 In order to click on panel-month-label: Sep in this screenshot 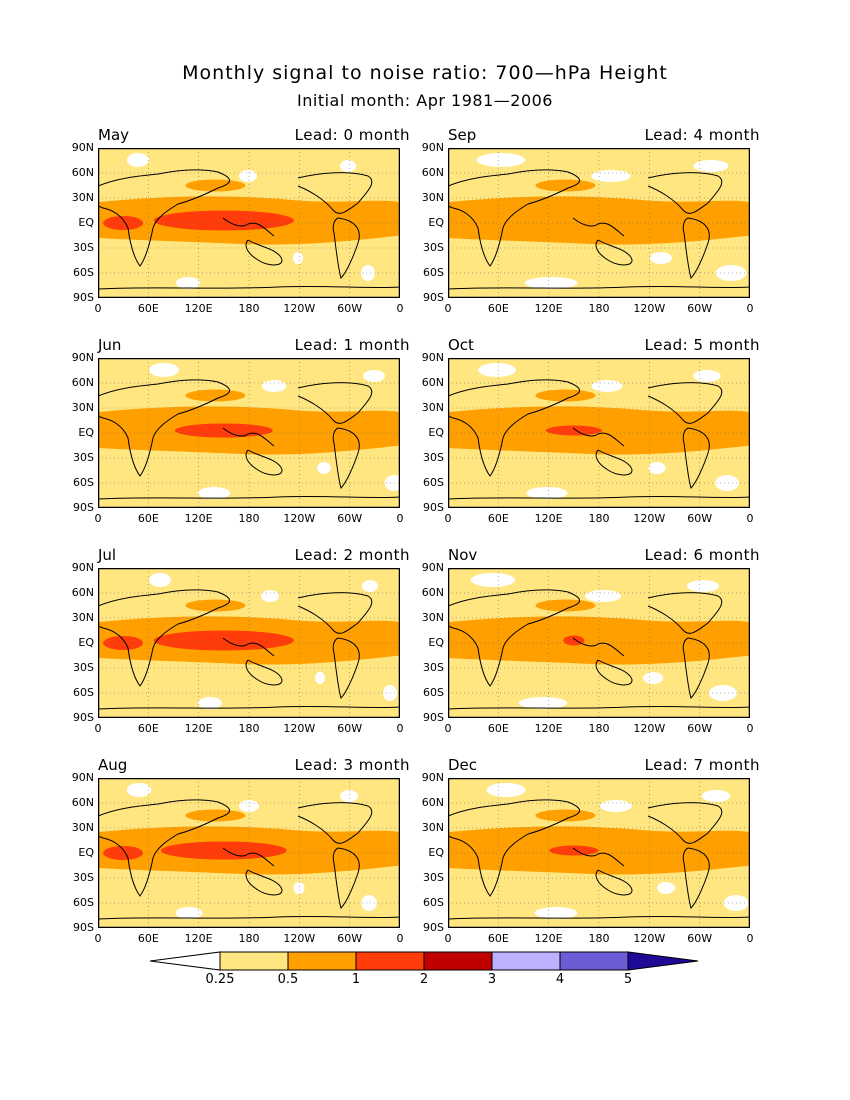, I will do `click(462, 135)`.